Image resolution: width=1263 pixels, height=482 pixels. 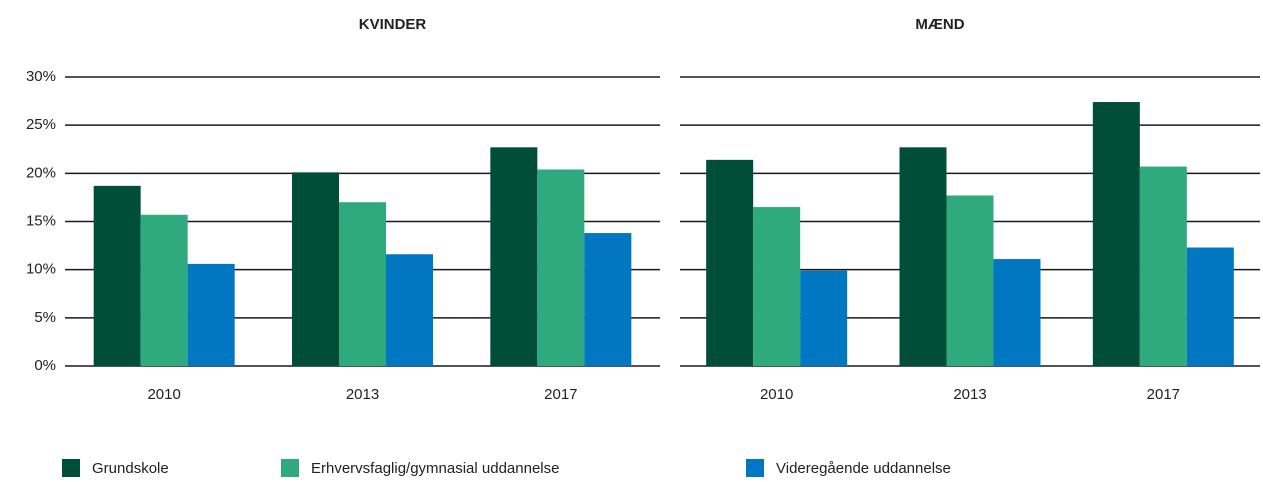 I want to click on legend-label: Videregående uddannelse, so click(x=863, y=468).